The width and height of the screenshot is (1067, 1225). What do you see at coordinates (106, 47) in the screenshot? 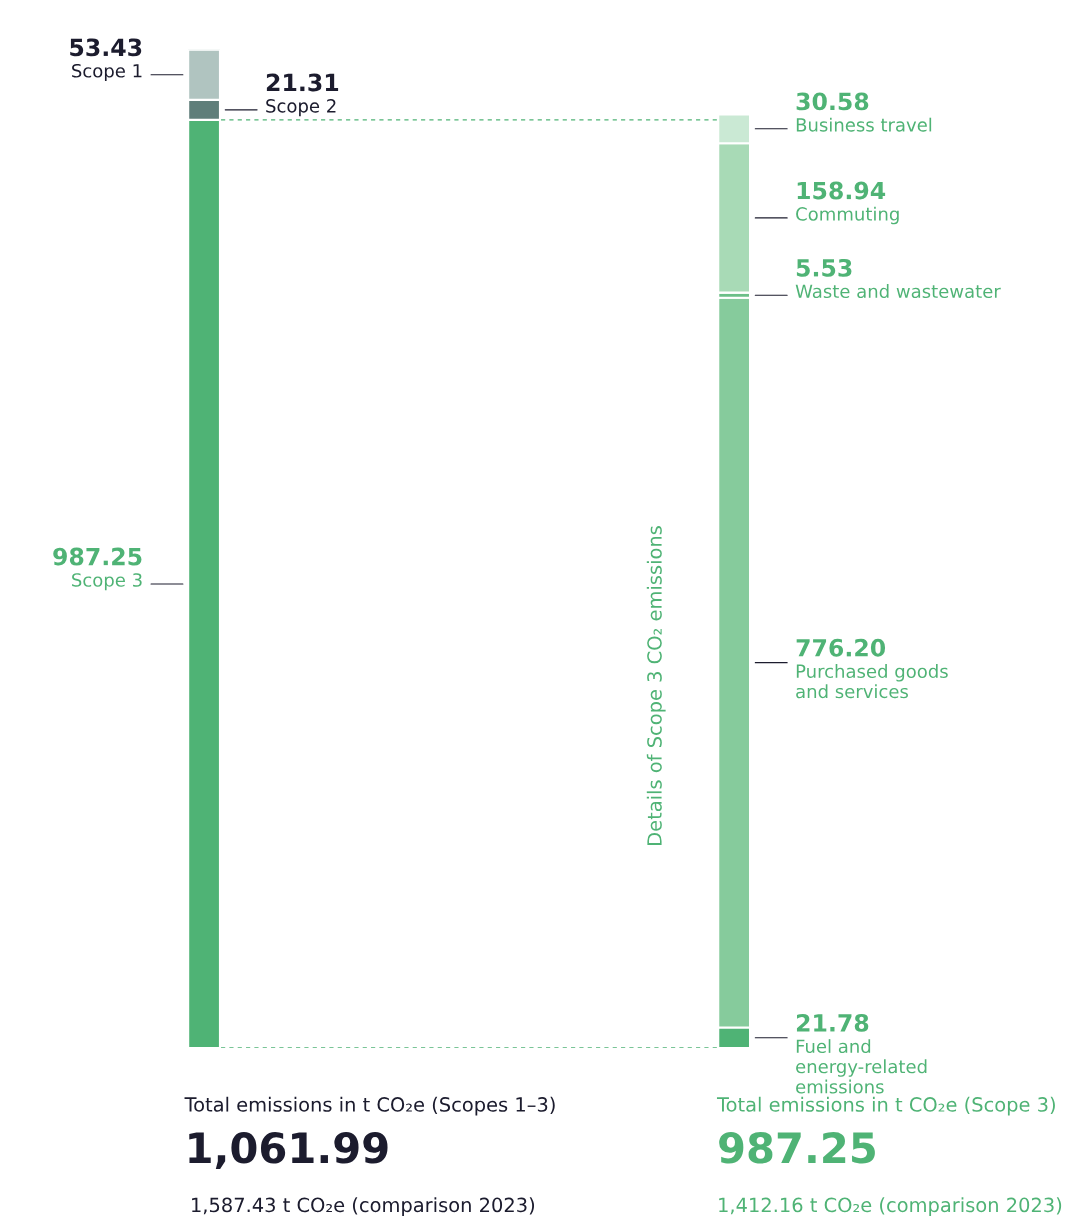
I see `data-label: 53.43` at bounding box center [106, 47].